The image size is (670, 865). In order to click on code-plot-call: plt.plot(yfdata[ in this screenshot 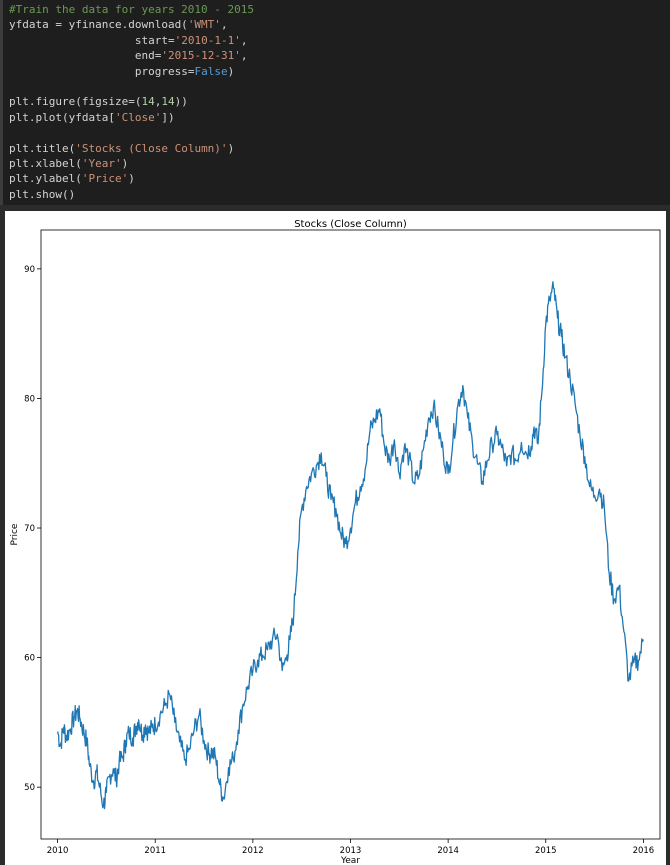, I will do `click(62, 117)`.